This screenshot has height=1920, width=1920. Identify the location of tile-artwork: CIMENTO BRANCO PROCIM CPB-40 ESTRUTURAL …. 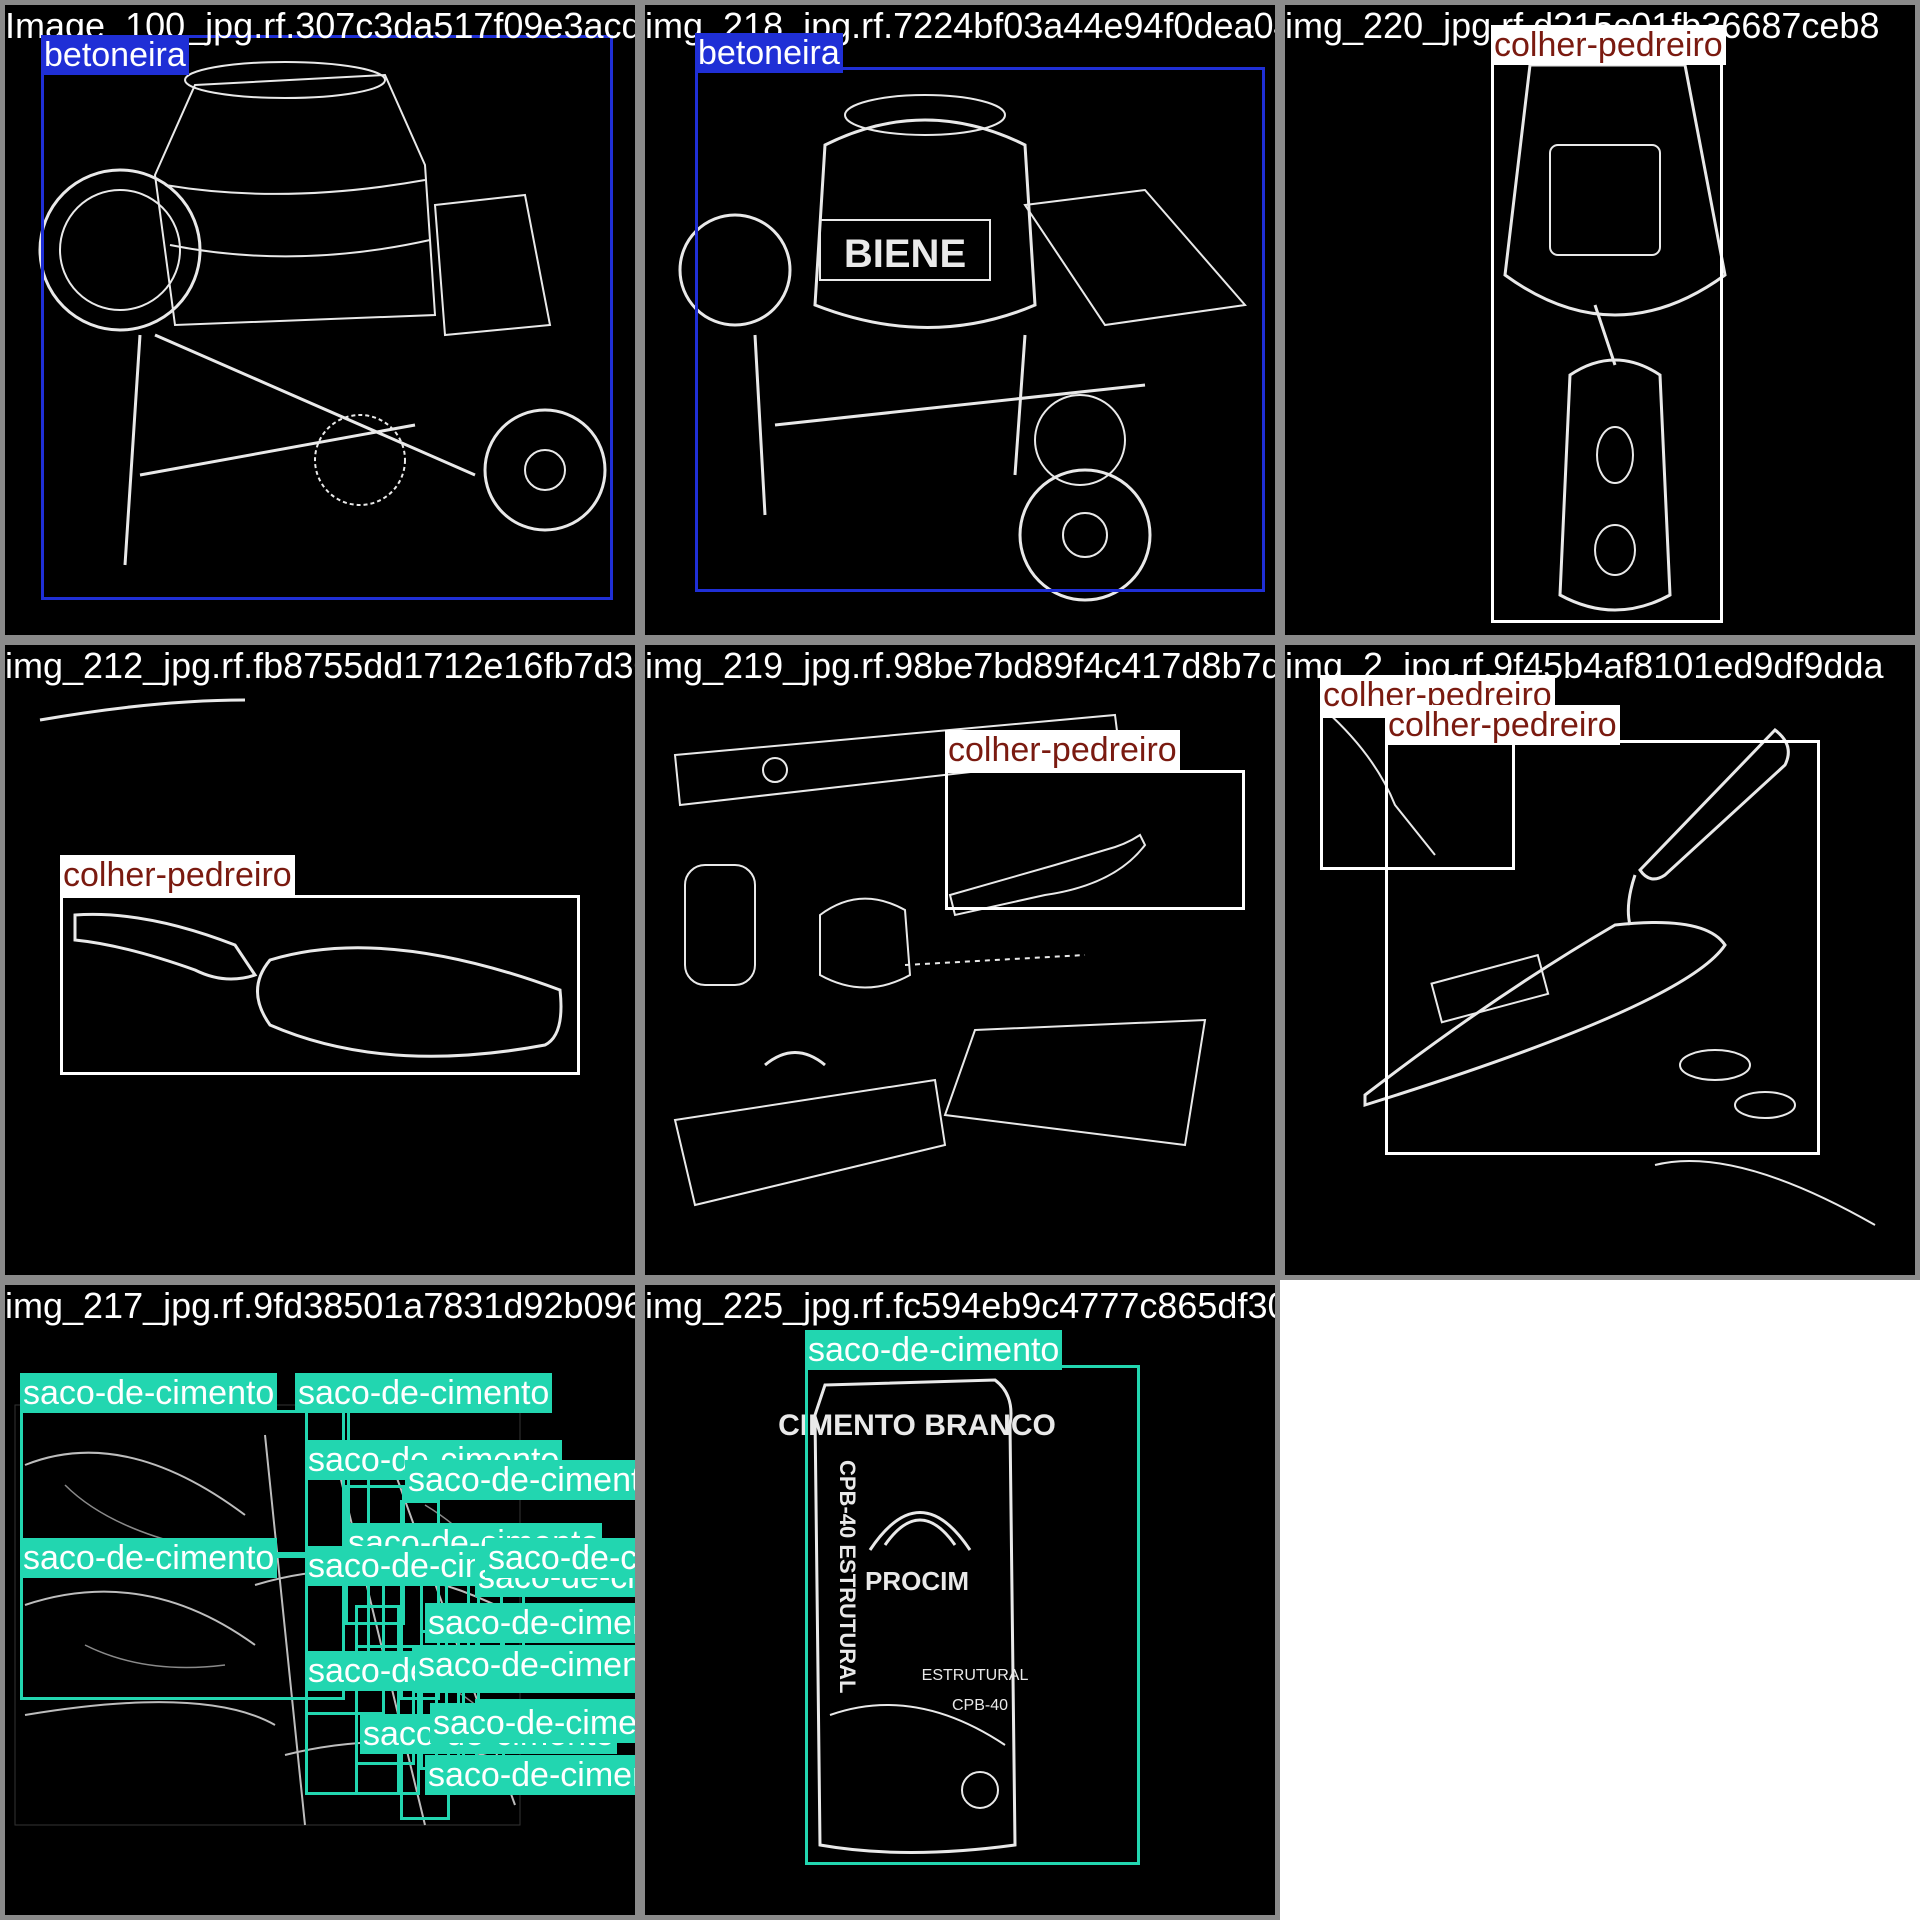
(917, 1616).